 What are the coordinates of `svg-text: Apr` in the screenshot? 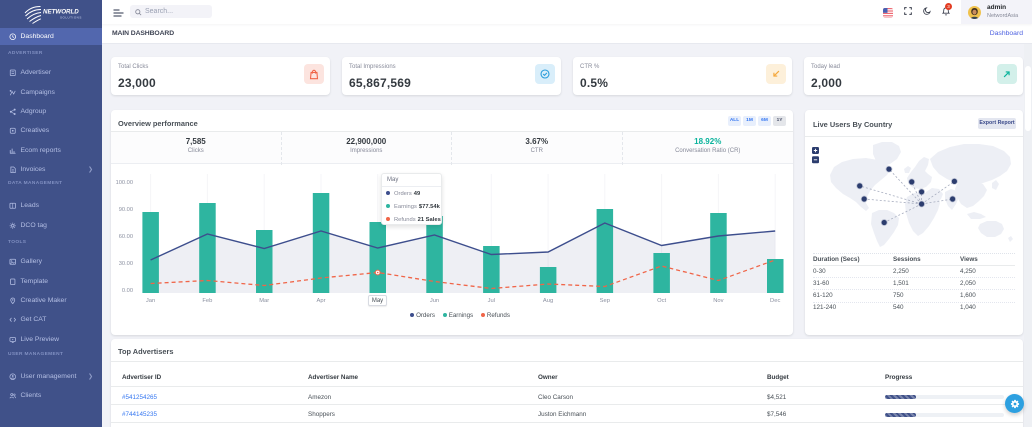 It's located at (320, 301).